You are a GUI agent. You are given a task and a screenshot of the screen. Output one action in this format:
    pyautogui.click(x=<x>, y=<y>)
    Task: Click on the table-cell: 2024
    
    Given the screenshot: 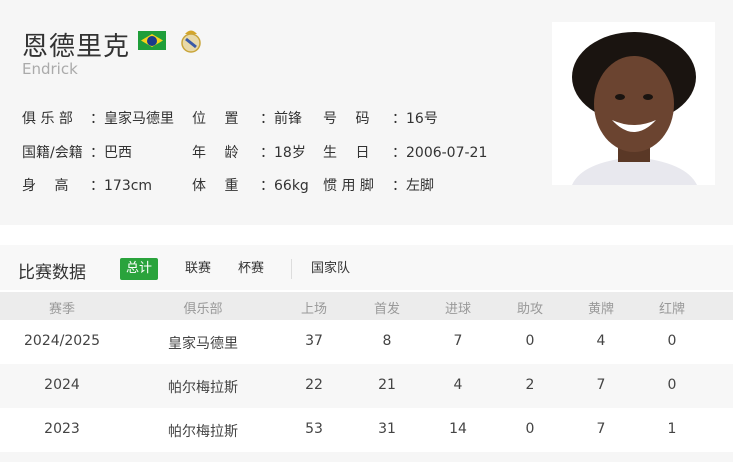 What is the action you would take?
    pyautogui.click(x=62, y=385)
    